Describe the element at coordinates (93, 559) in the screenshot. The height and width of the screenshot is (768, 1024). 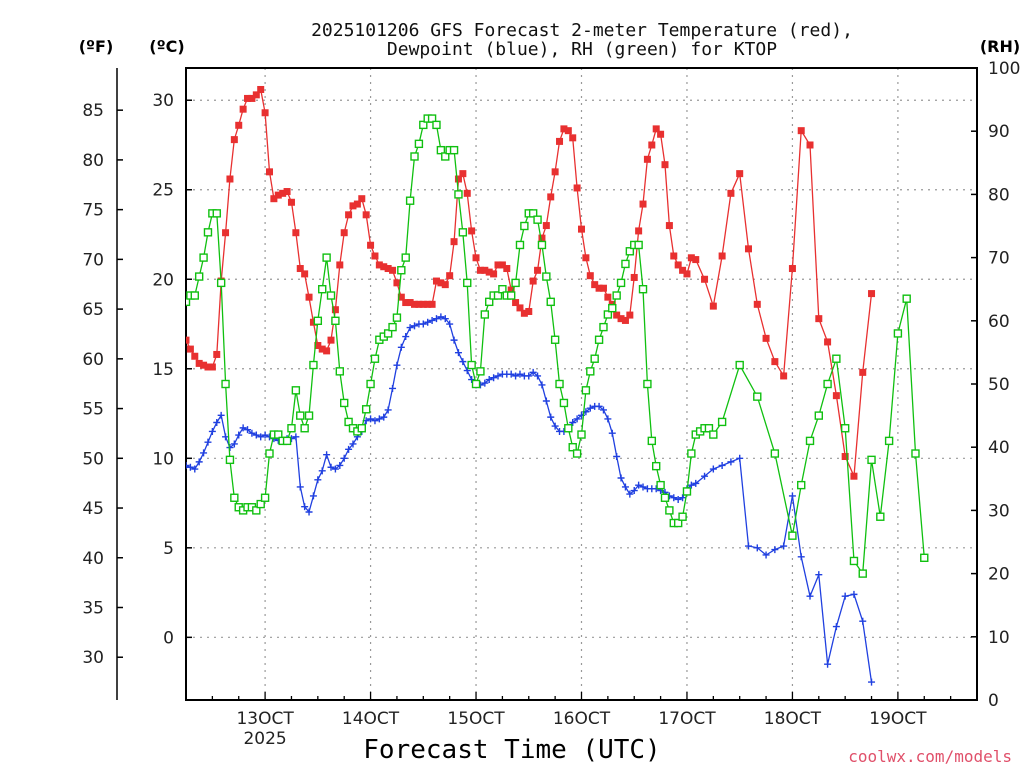
I see `fahrenheit-tick-label: 40` at that location.